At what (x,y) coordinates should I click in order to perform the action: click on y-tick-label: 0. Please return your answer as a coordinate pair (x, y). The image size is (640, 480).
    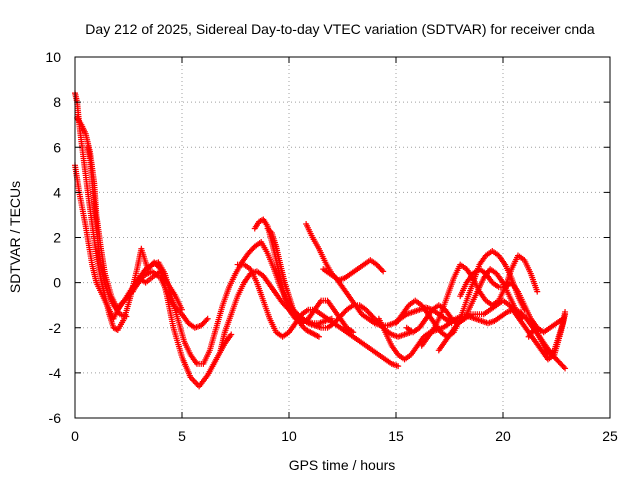
    Looking at the image, I should click on (57, 283).